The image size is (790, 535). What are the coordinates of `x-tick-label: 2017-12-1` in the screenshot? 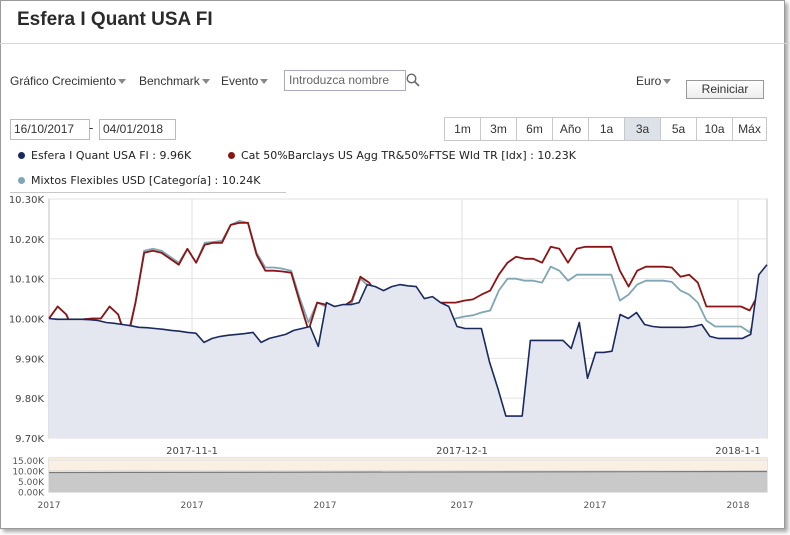 It's located at (462, 451).